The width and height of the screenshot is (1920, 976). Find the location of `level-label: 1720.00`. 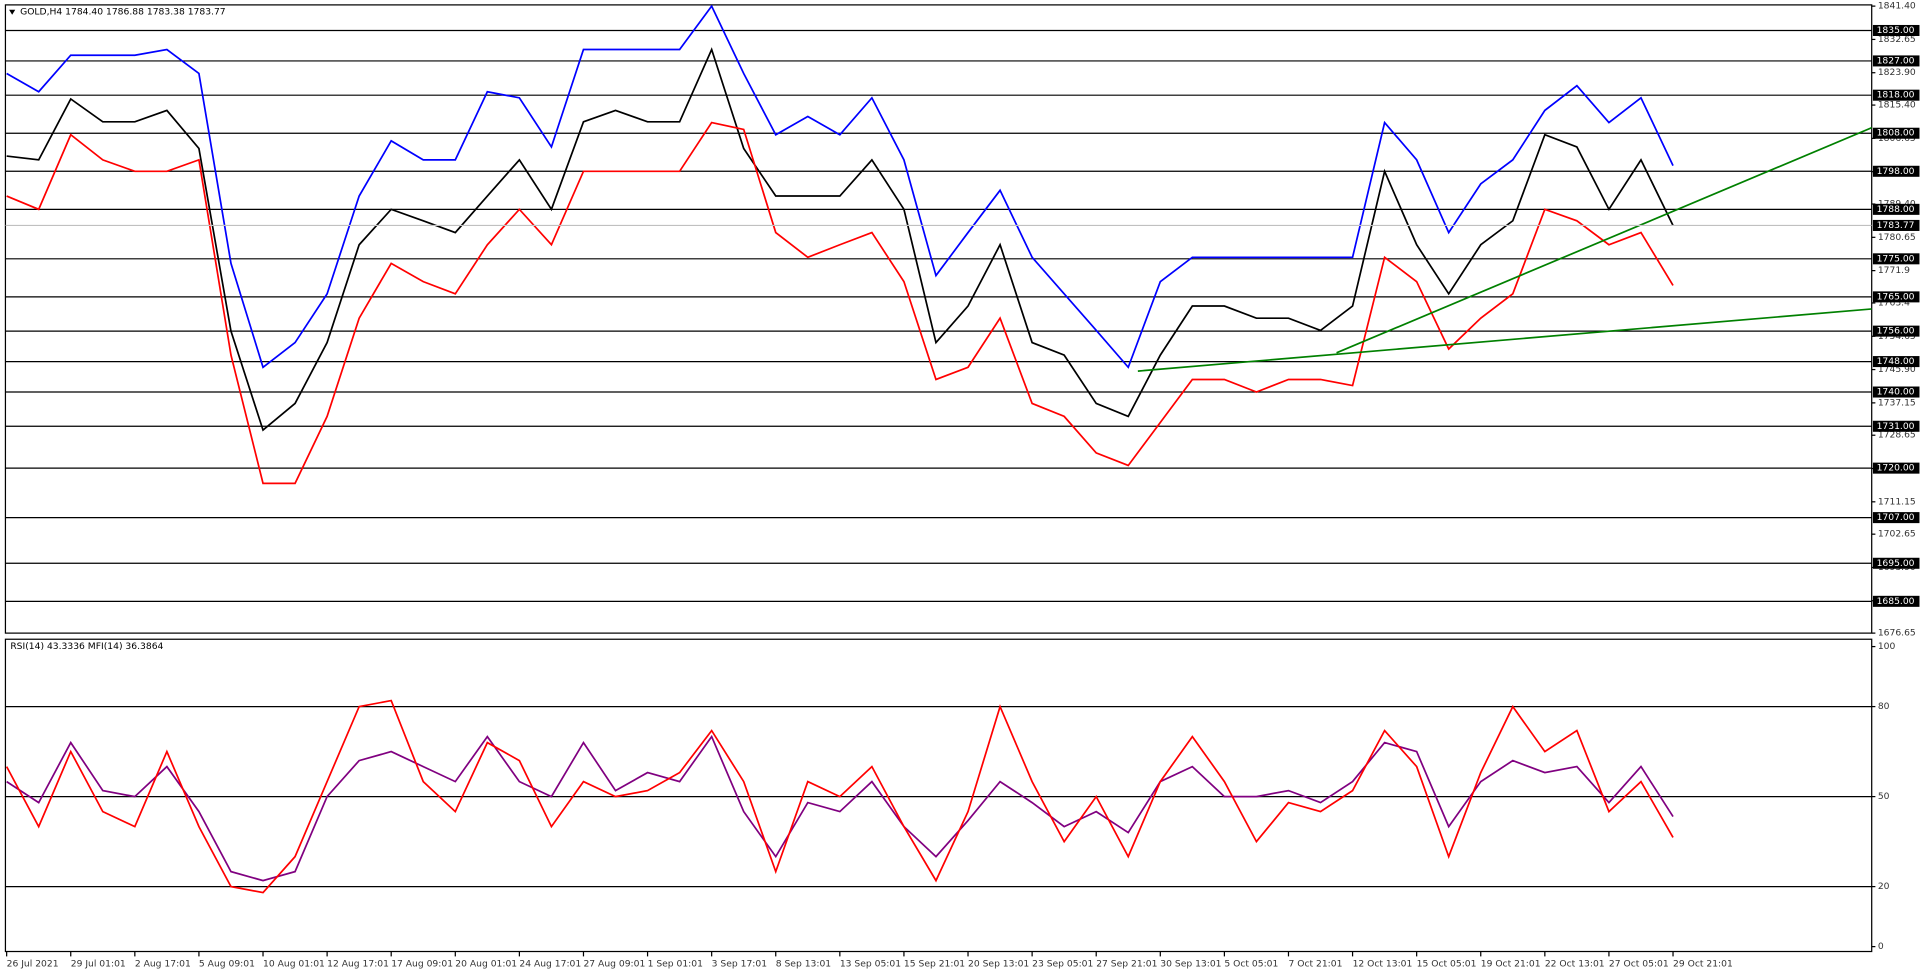

level-label: 1720.00 is located at coordinates (1896, 468).